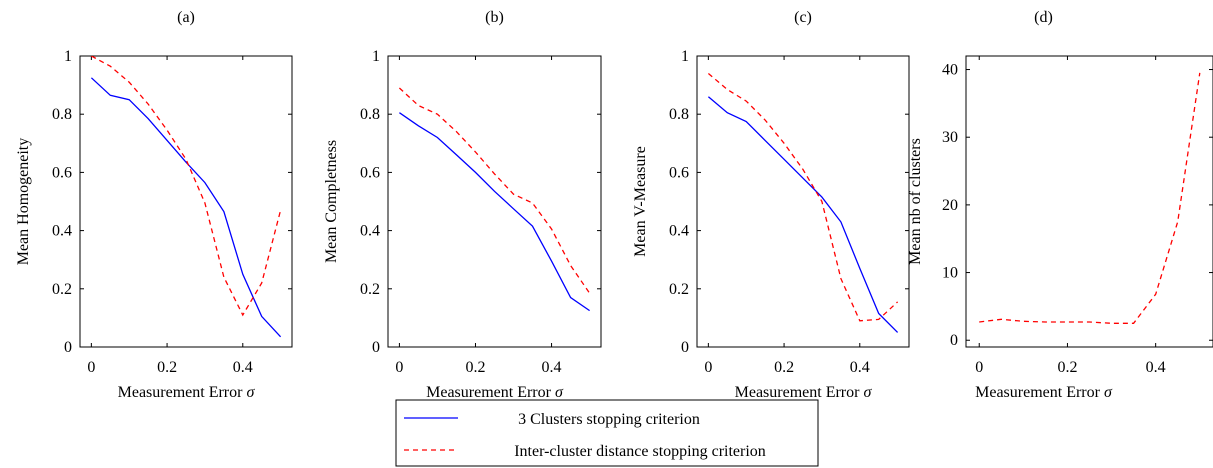  Describe the element at coordinates (950, 273) in the screenshot. I see `y-tick-label-10: 10` at that location.